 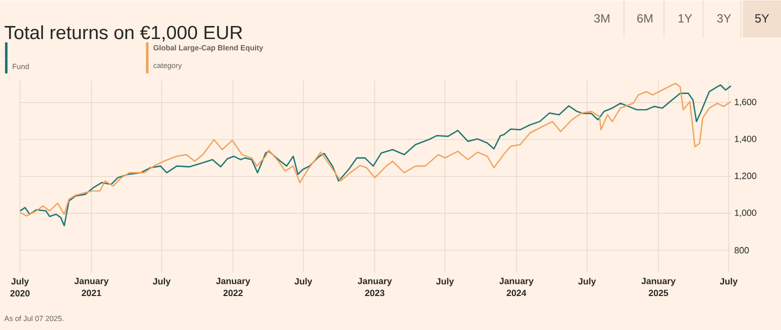 I want to click on text: 3Y, so click(x=724, y=18).